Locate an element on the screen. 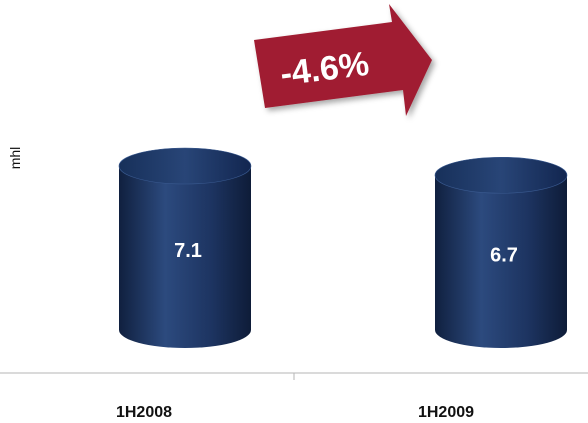  y-axis-label: mhl is located at coordinates (15, 158).